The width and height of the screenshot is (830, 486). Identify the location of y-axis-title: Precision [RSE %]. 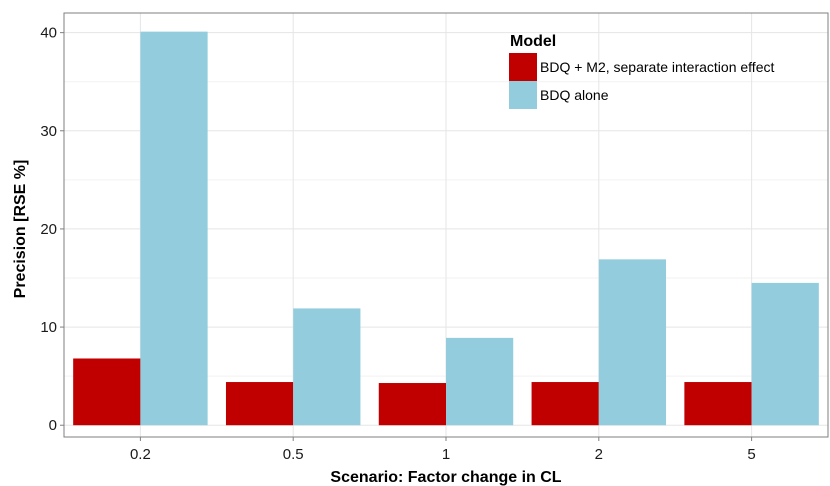
(20, 229).